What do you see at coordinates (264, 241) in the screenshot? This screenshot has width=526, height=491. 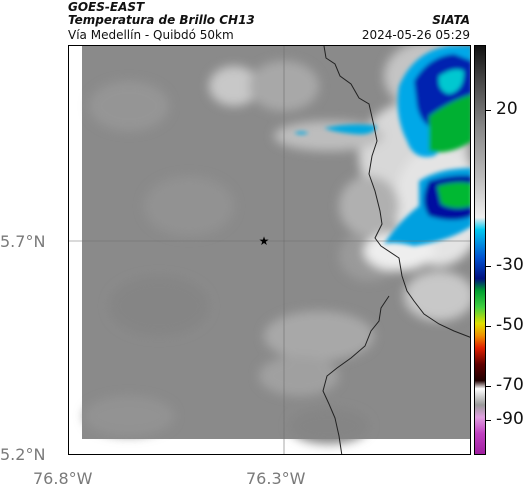 I see `star-icon: ★` at bounding box center [264, 241].